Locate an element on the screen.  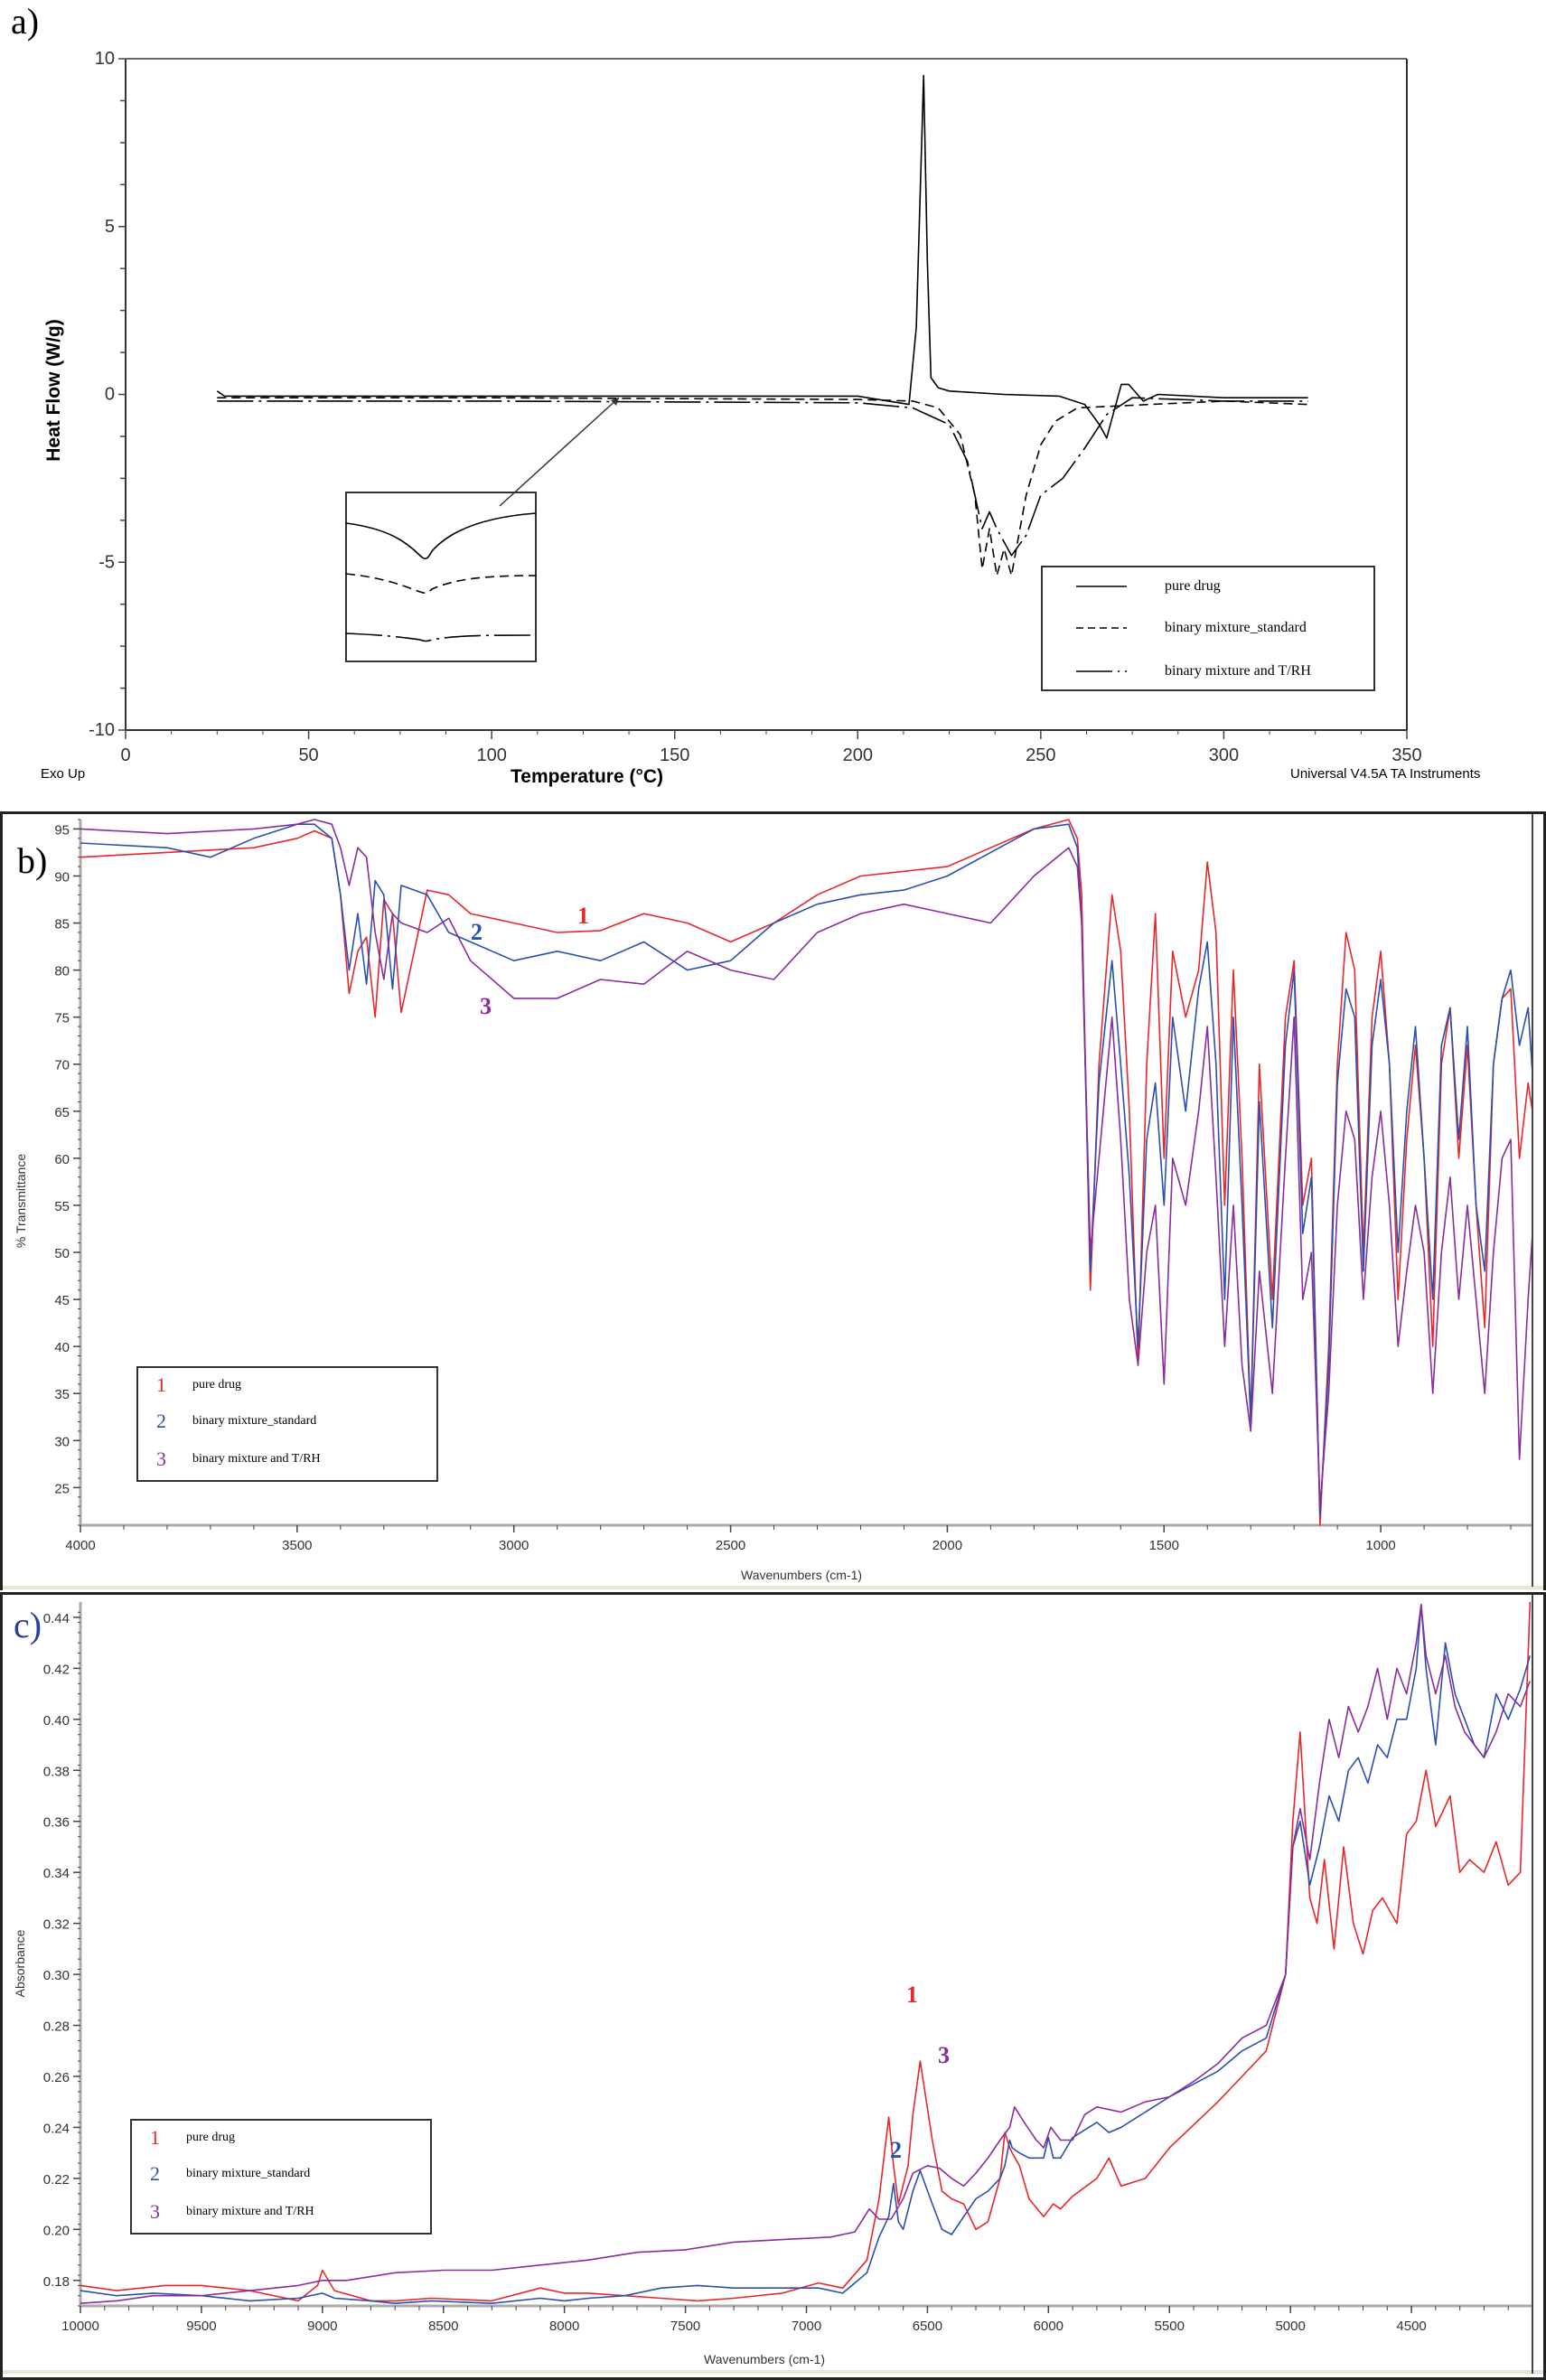
svg-text: 0.22 is located at coordinates (57, 2180).